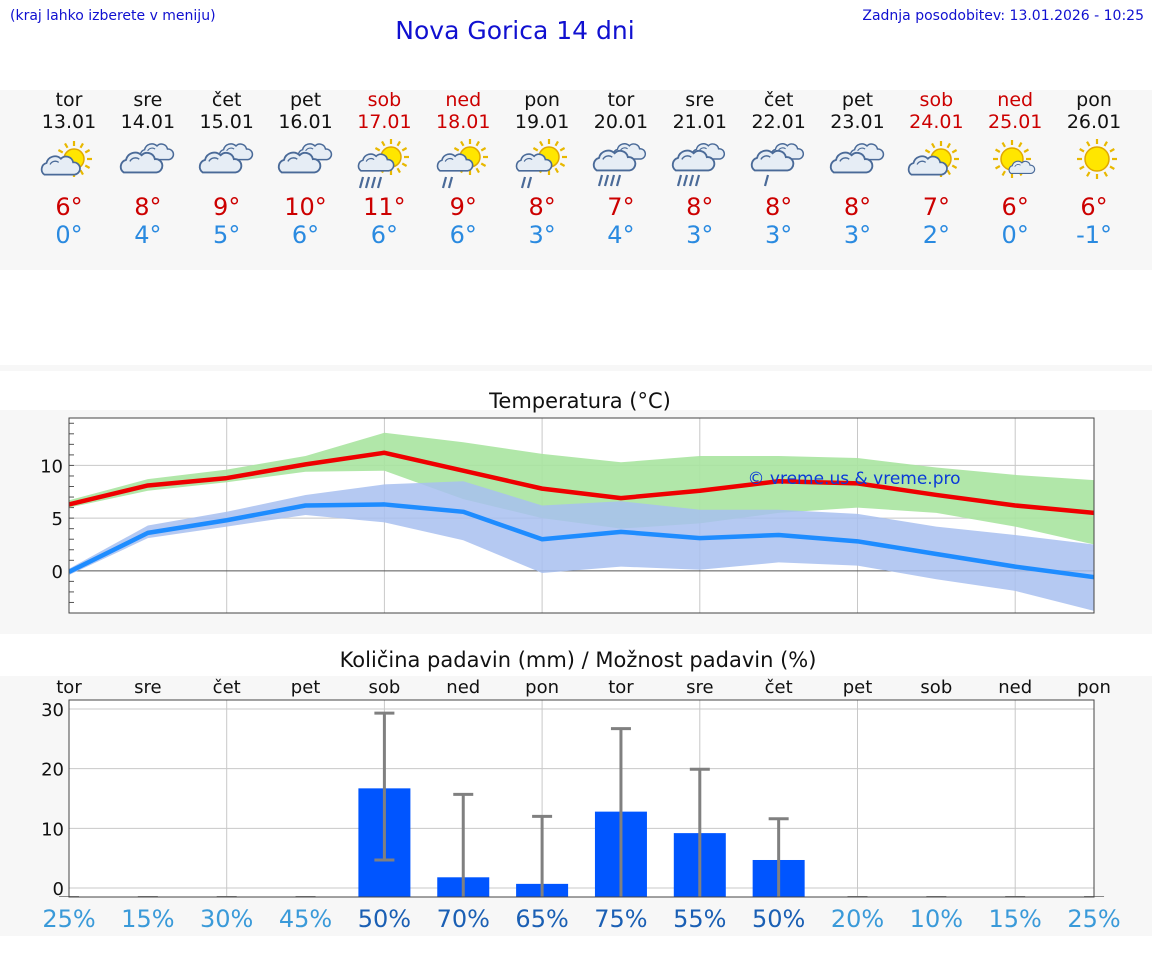 The image size is (1152, 975). I want to click on day-date: 17.01, so click(384, 122).